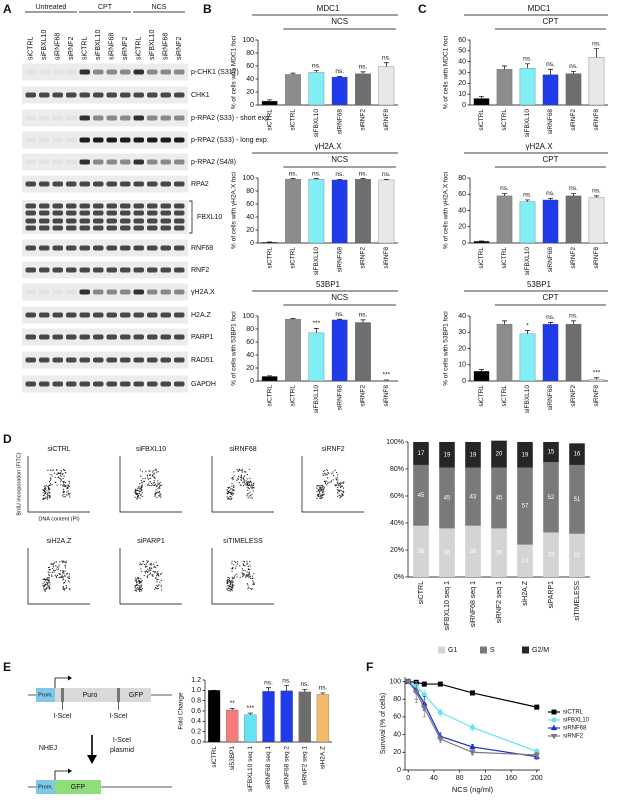 The width and height of the screenshot is (617, 810). What do you see at coordinates (462, 40) in the screenshot?
I see `y-tick-label: 60` at bounding box center [462, 40].